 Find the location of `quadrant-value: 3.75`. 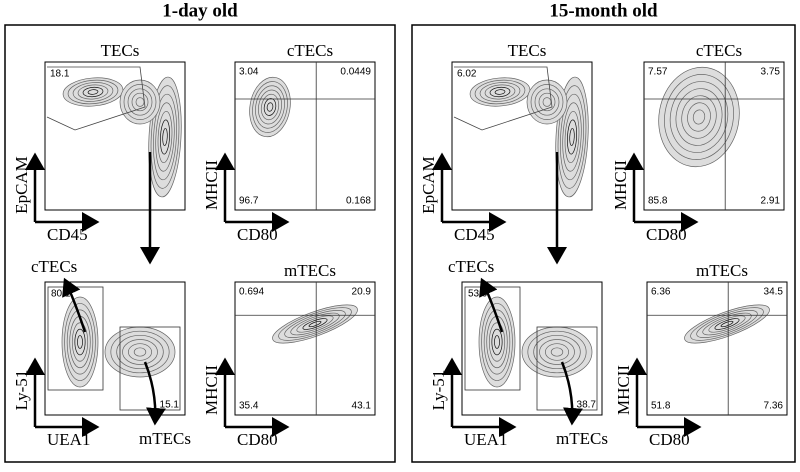

quadrant-value: 3.75 is located at coordinates (771, 72).